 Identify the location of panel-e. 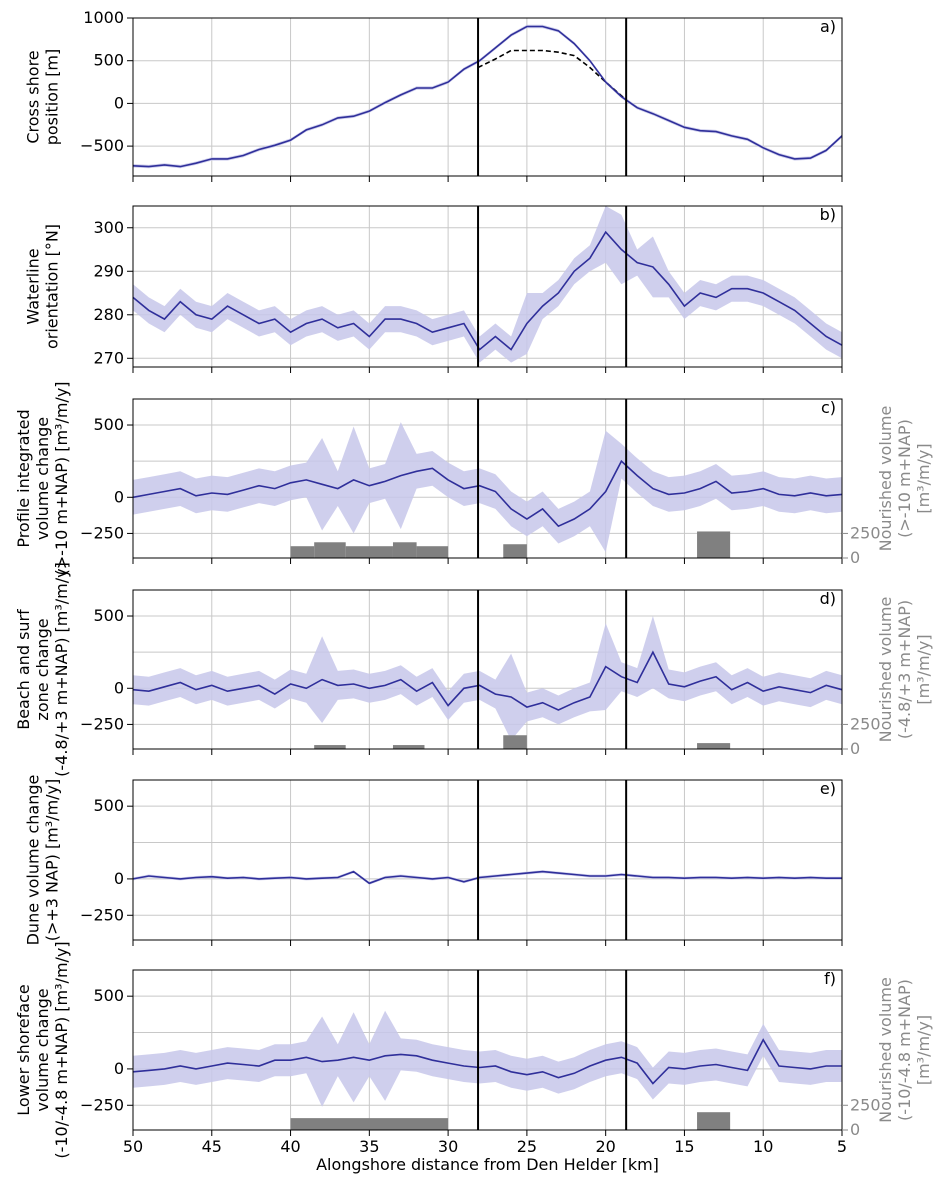
(485, 862).